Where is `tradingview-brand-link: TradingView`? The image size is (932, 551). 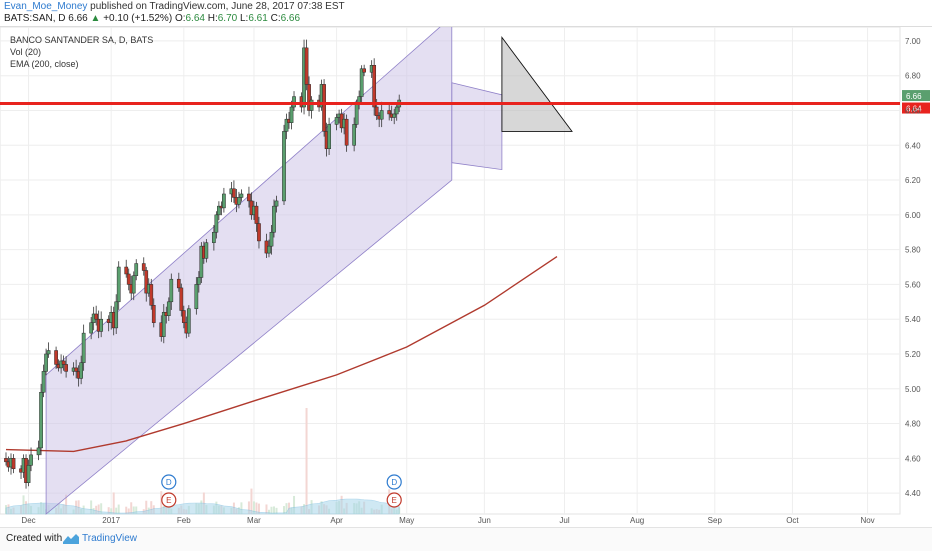
tradingview-brand-link: TradingView is located at coordinates (110, 538).